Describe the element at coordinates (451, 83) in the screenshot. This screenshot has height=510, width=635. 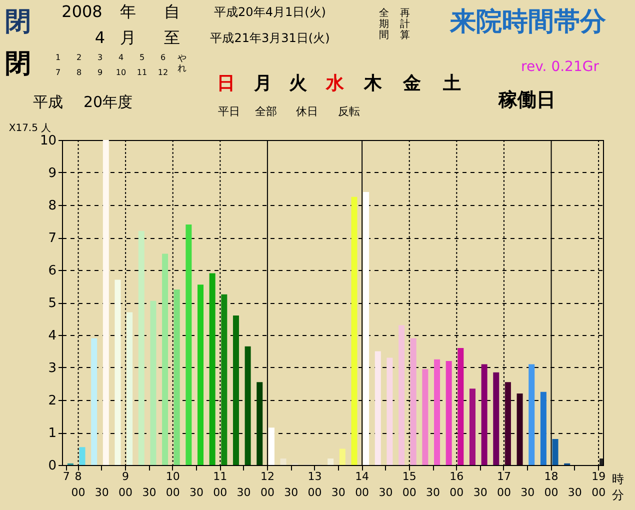
I see `text: 土` at that location.